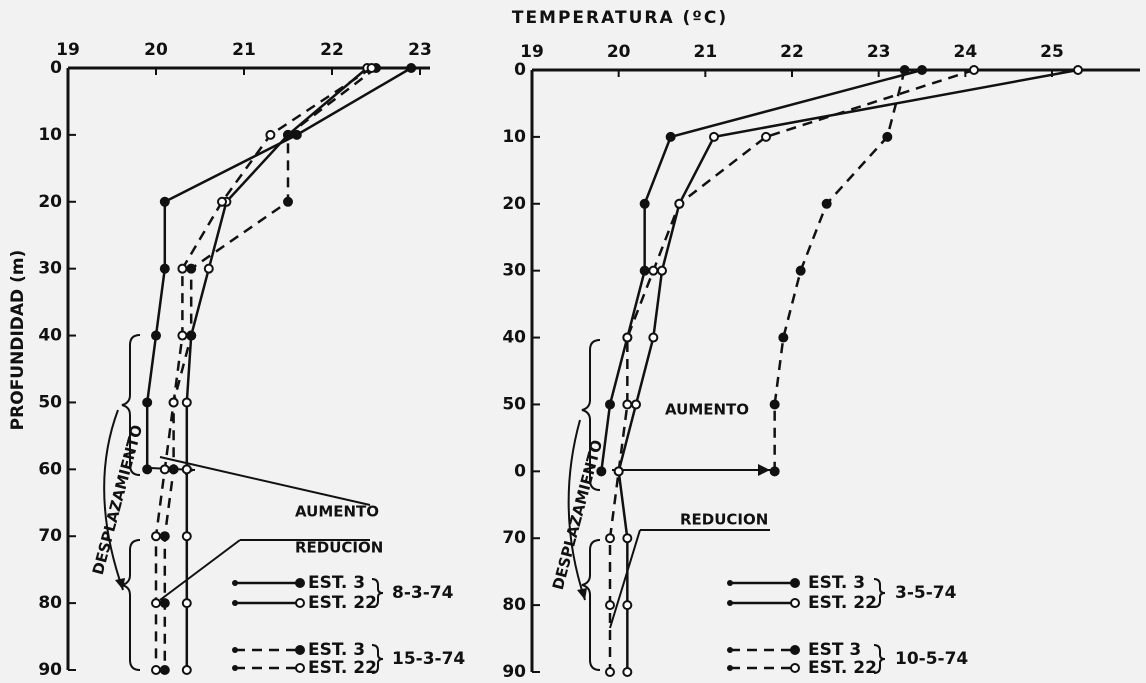 This screenshot has width=1146, height=683. Describe the element at coordinates (50, 202) in the screenshot. I see `y-tick-label: 20` at that location.